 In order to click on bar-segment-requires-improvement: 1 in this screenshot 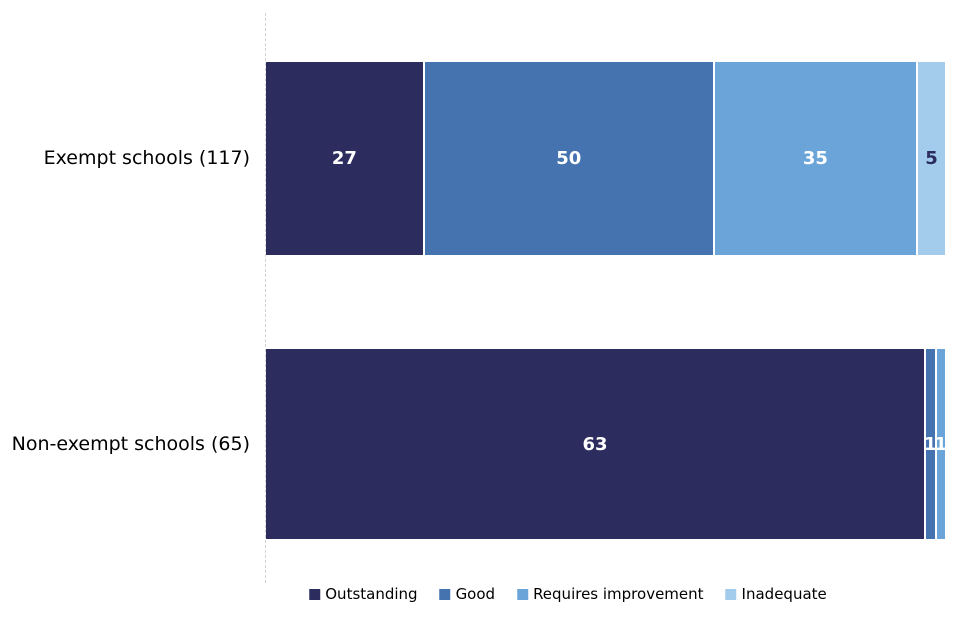, I will do `click(941, 444)`.